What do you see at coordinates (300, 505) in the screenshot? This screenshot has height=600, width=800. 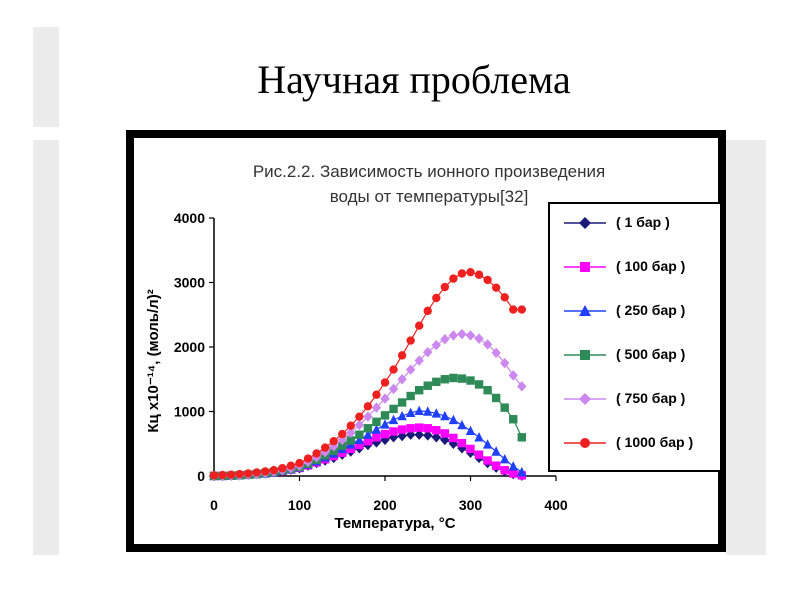 I see `x-tick-label: 100` at bounding box center [300, 505].